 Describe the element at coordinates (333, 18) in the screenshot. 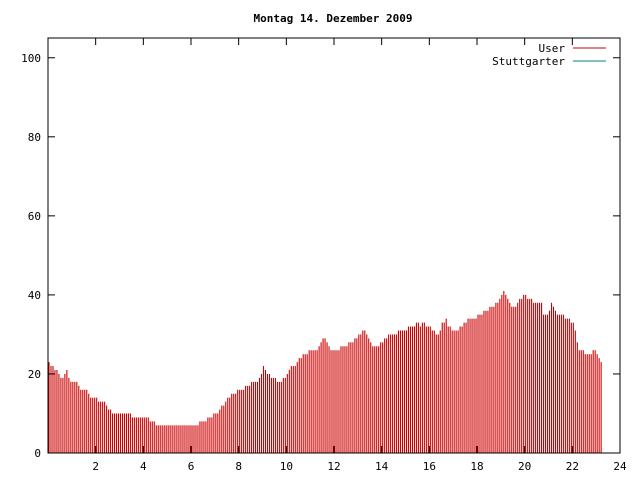

I see `chart-title: Montag 14. Dezember 2009` at that location.